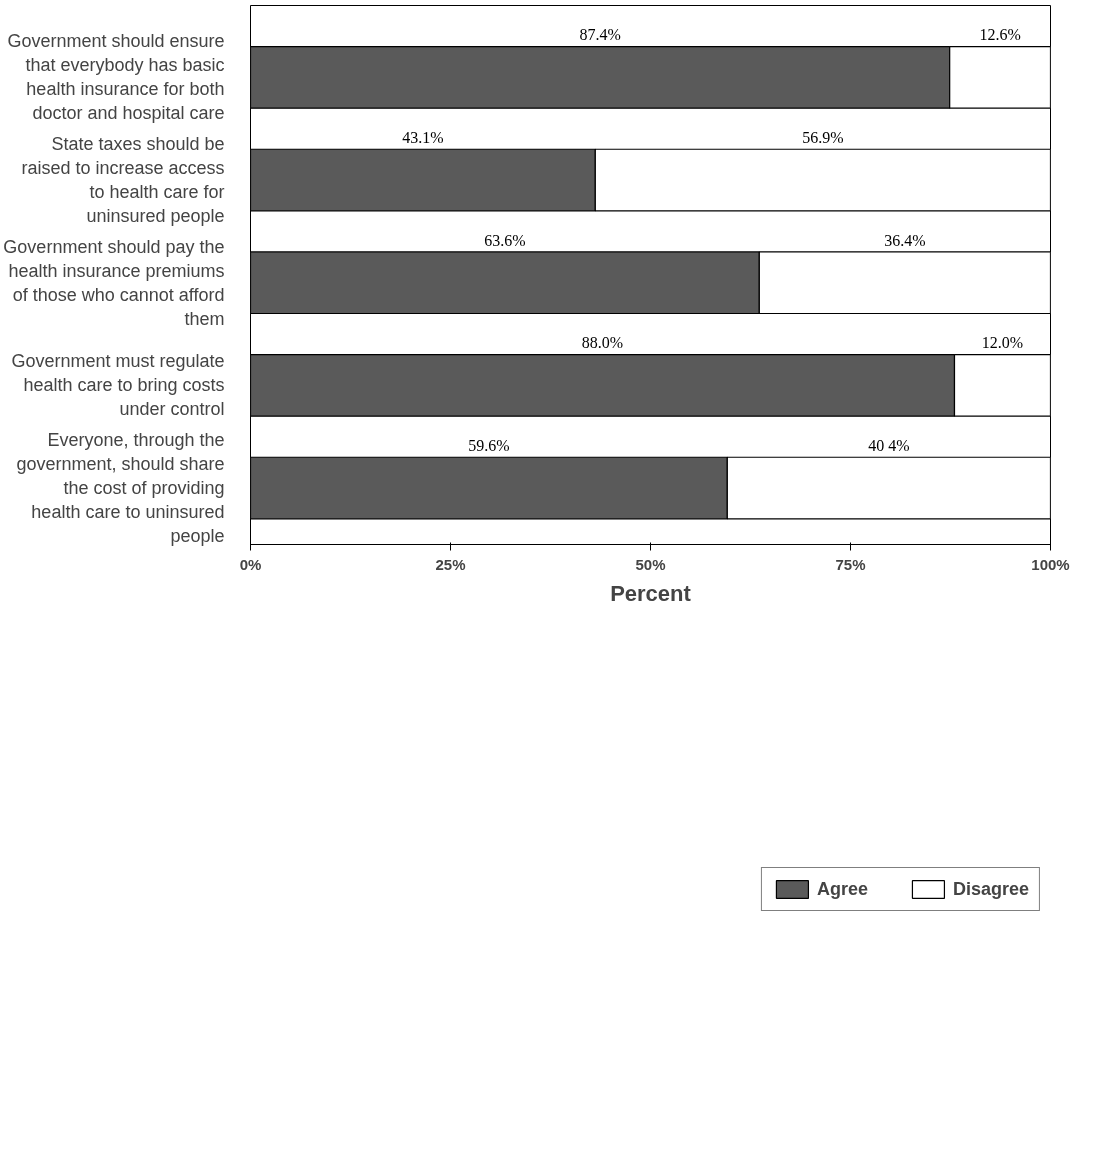 The height and width of the screenshot is (1169, 1099). Describe the element at coordinates (114, 282) in the screenshot. I see `y-tick-label: Government should pay the health insurance premiums of those who cannot afford them` at that location.